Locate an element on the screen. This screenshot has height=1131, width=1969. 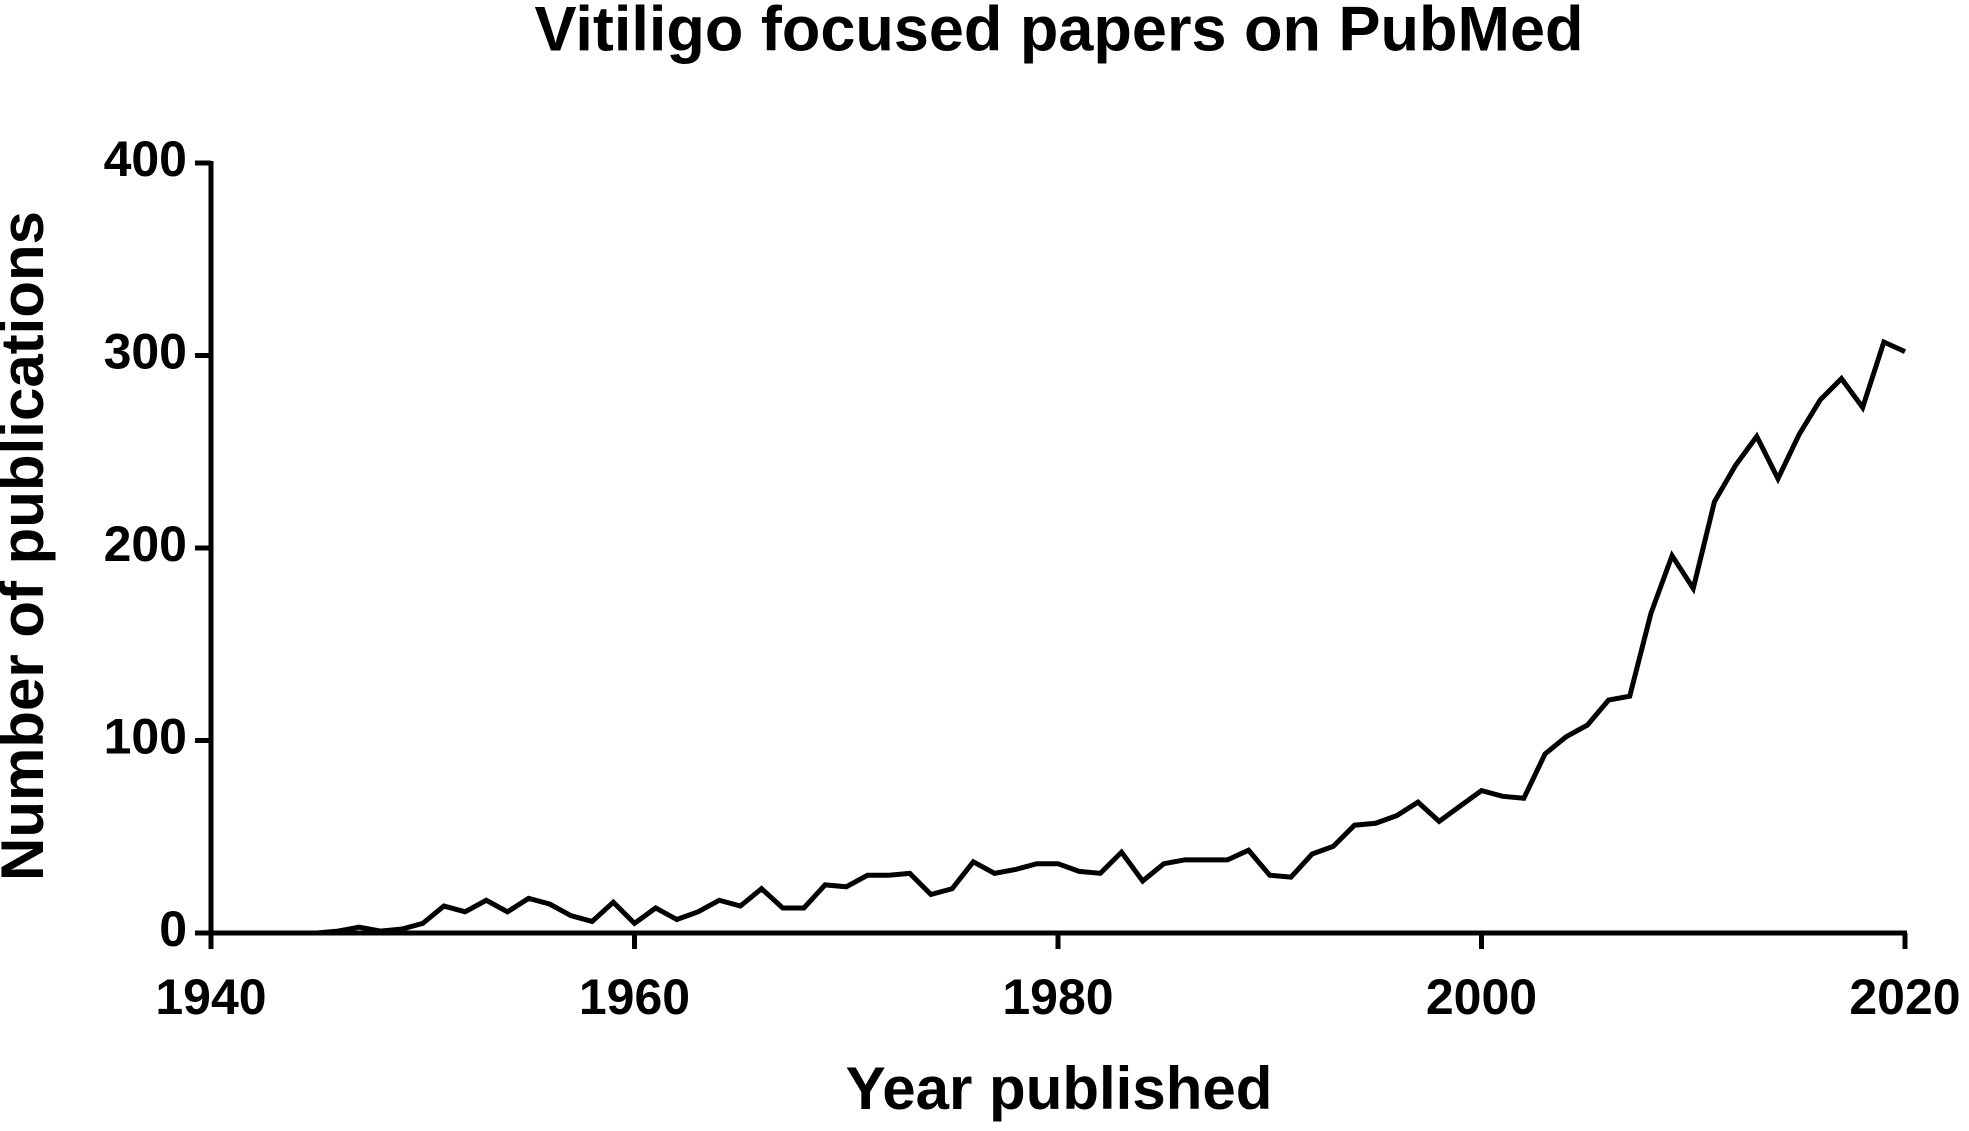
y-tick-label: 200 is located at coordinates (145, 544).